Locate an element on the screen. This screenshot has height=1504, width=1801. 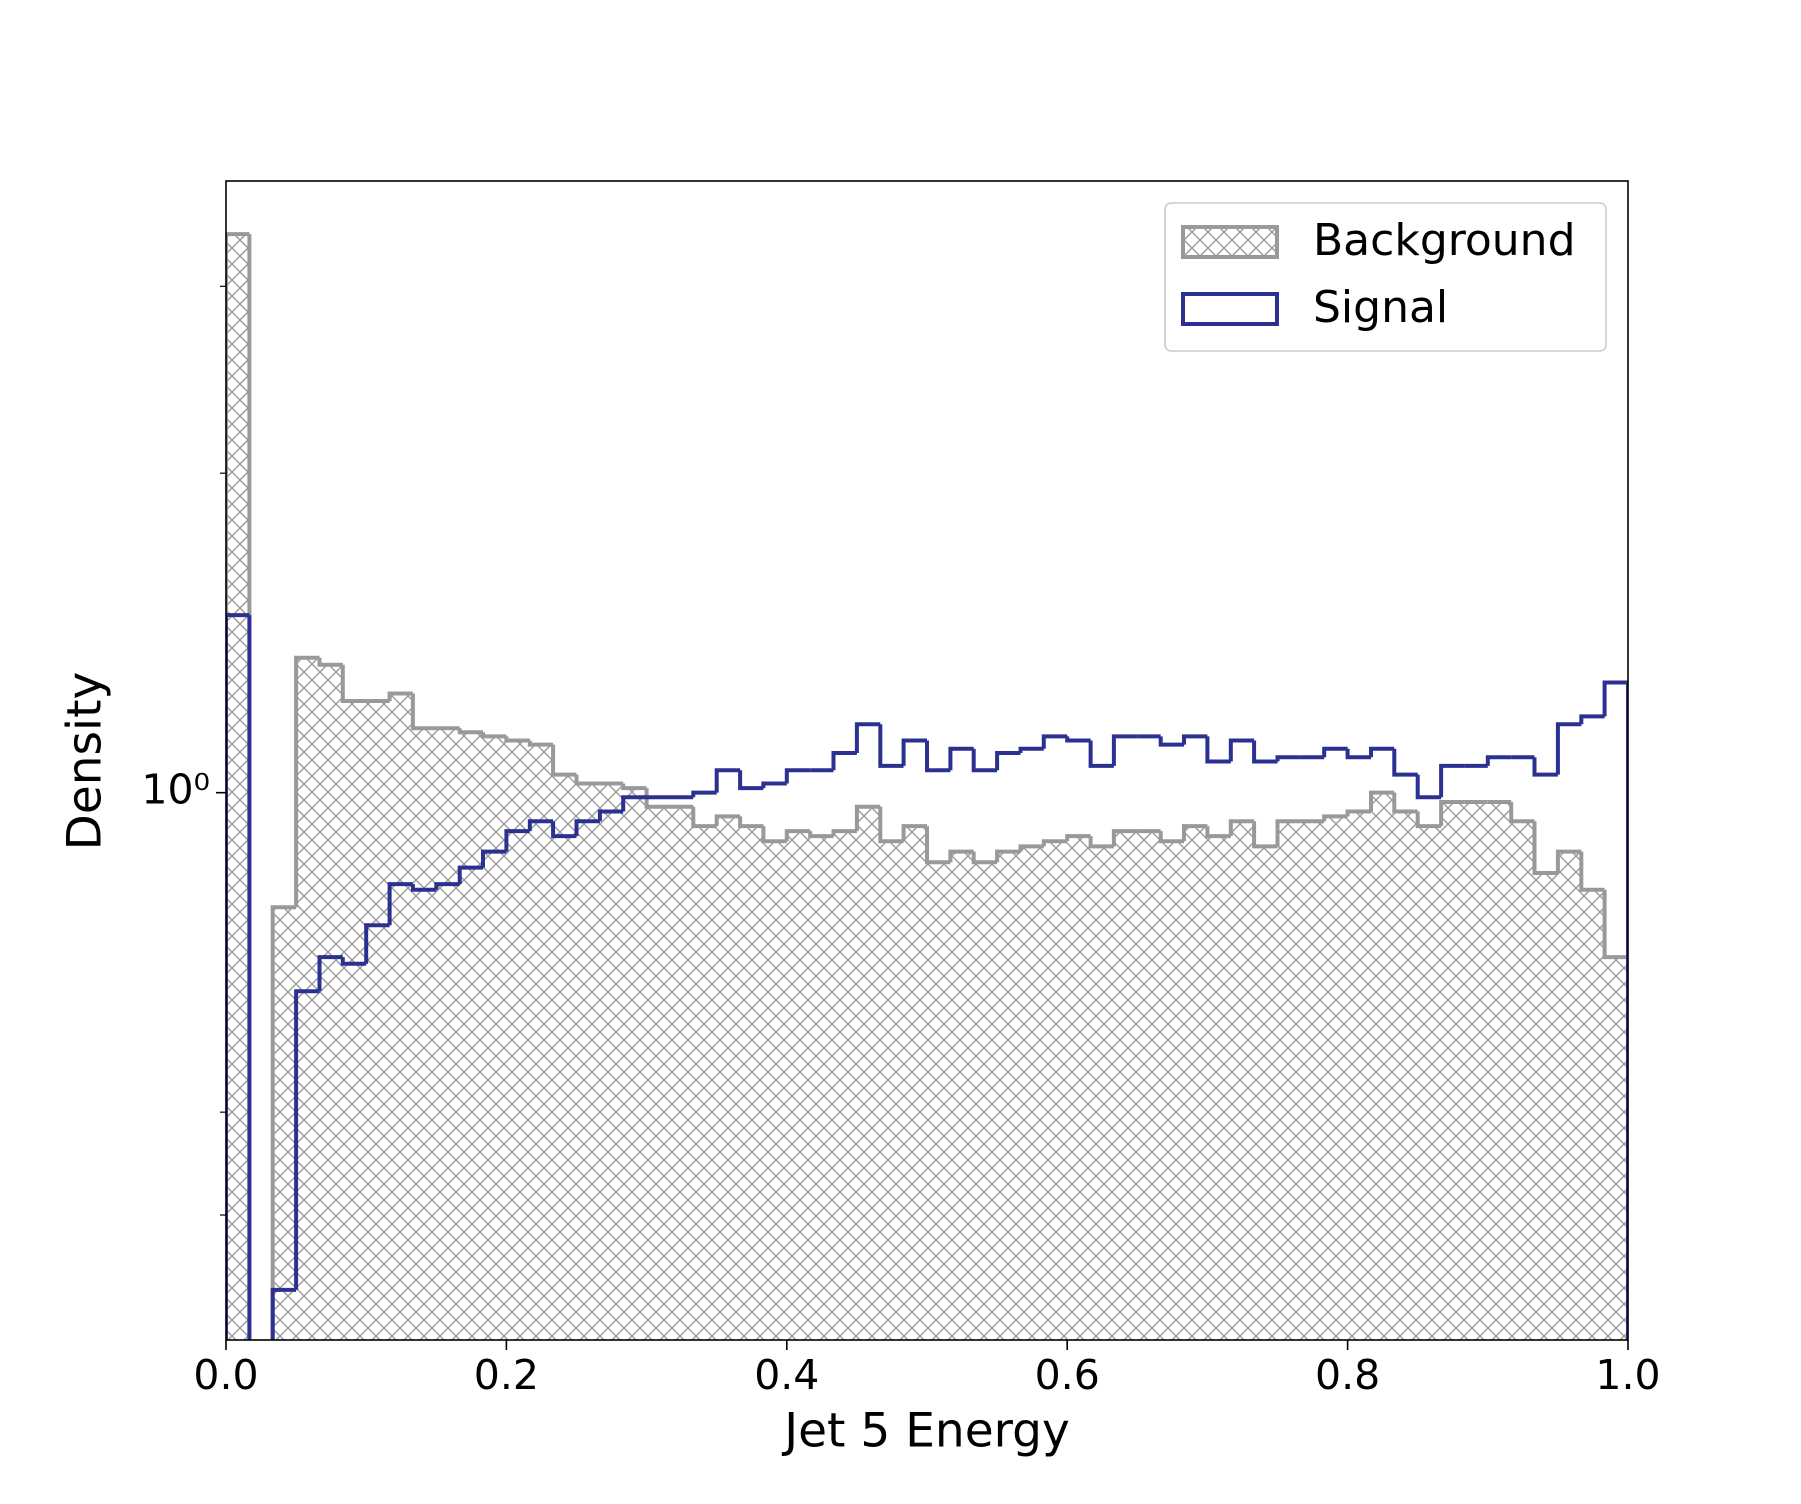
x-tick-label: 0.6 is located at coordinates (1067, 1375).